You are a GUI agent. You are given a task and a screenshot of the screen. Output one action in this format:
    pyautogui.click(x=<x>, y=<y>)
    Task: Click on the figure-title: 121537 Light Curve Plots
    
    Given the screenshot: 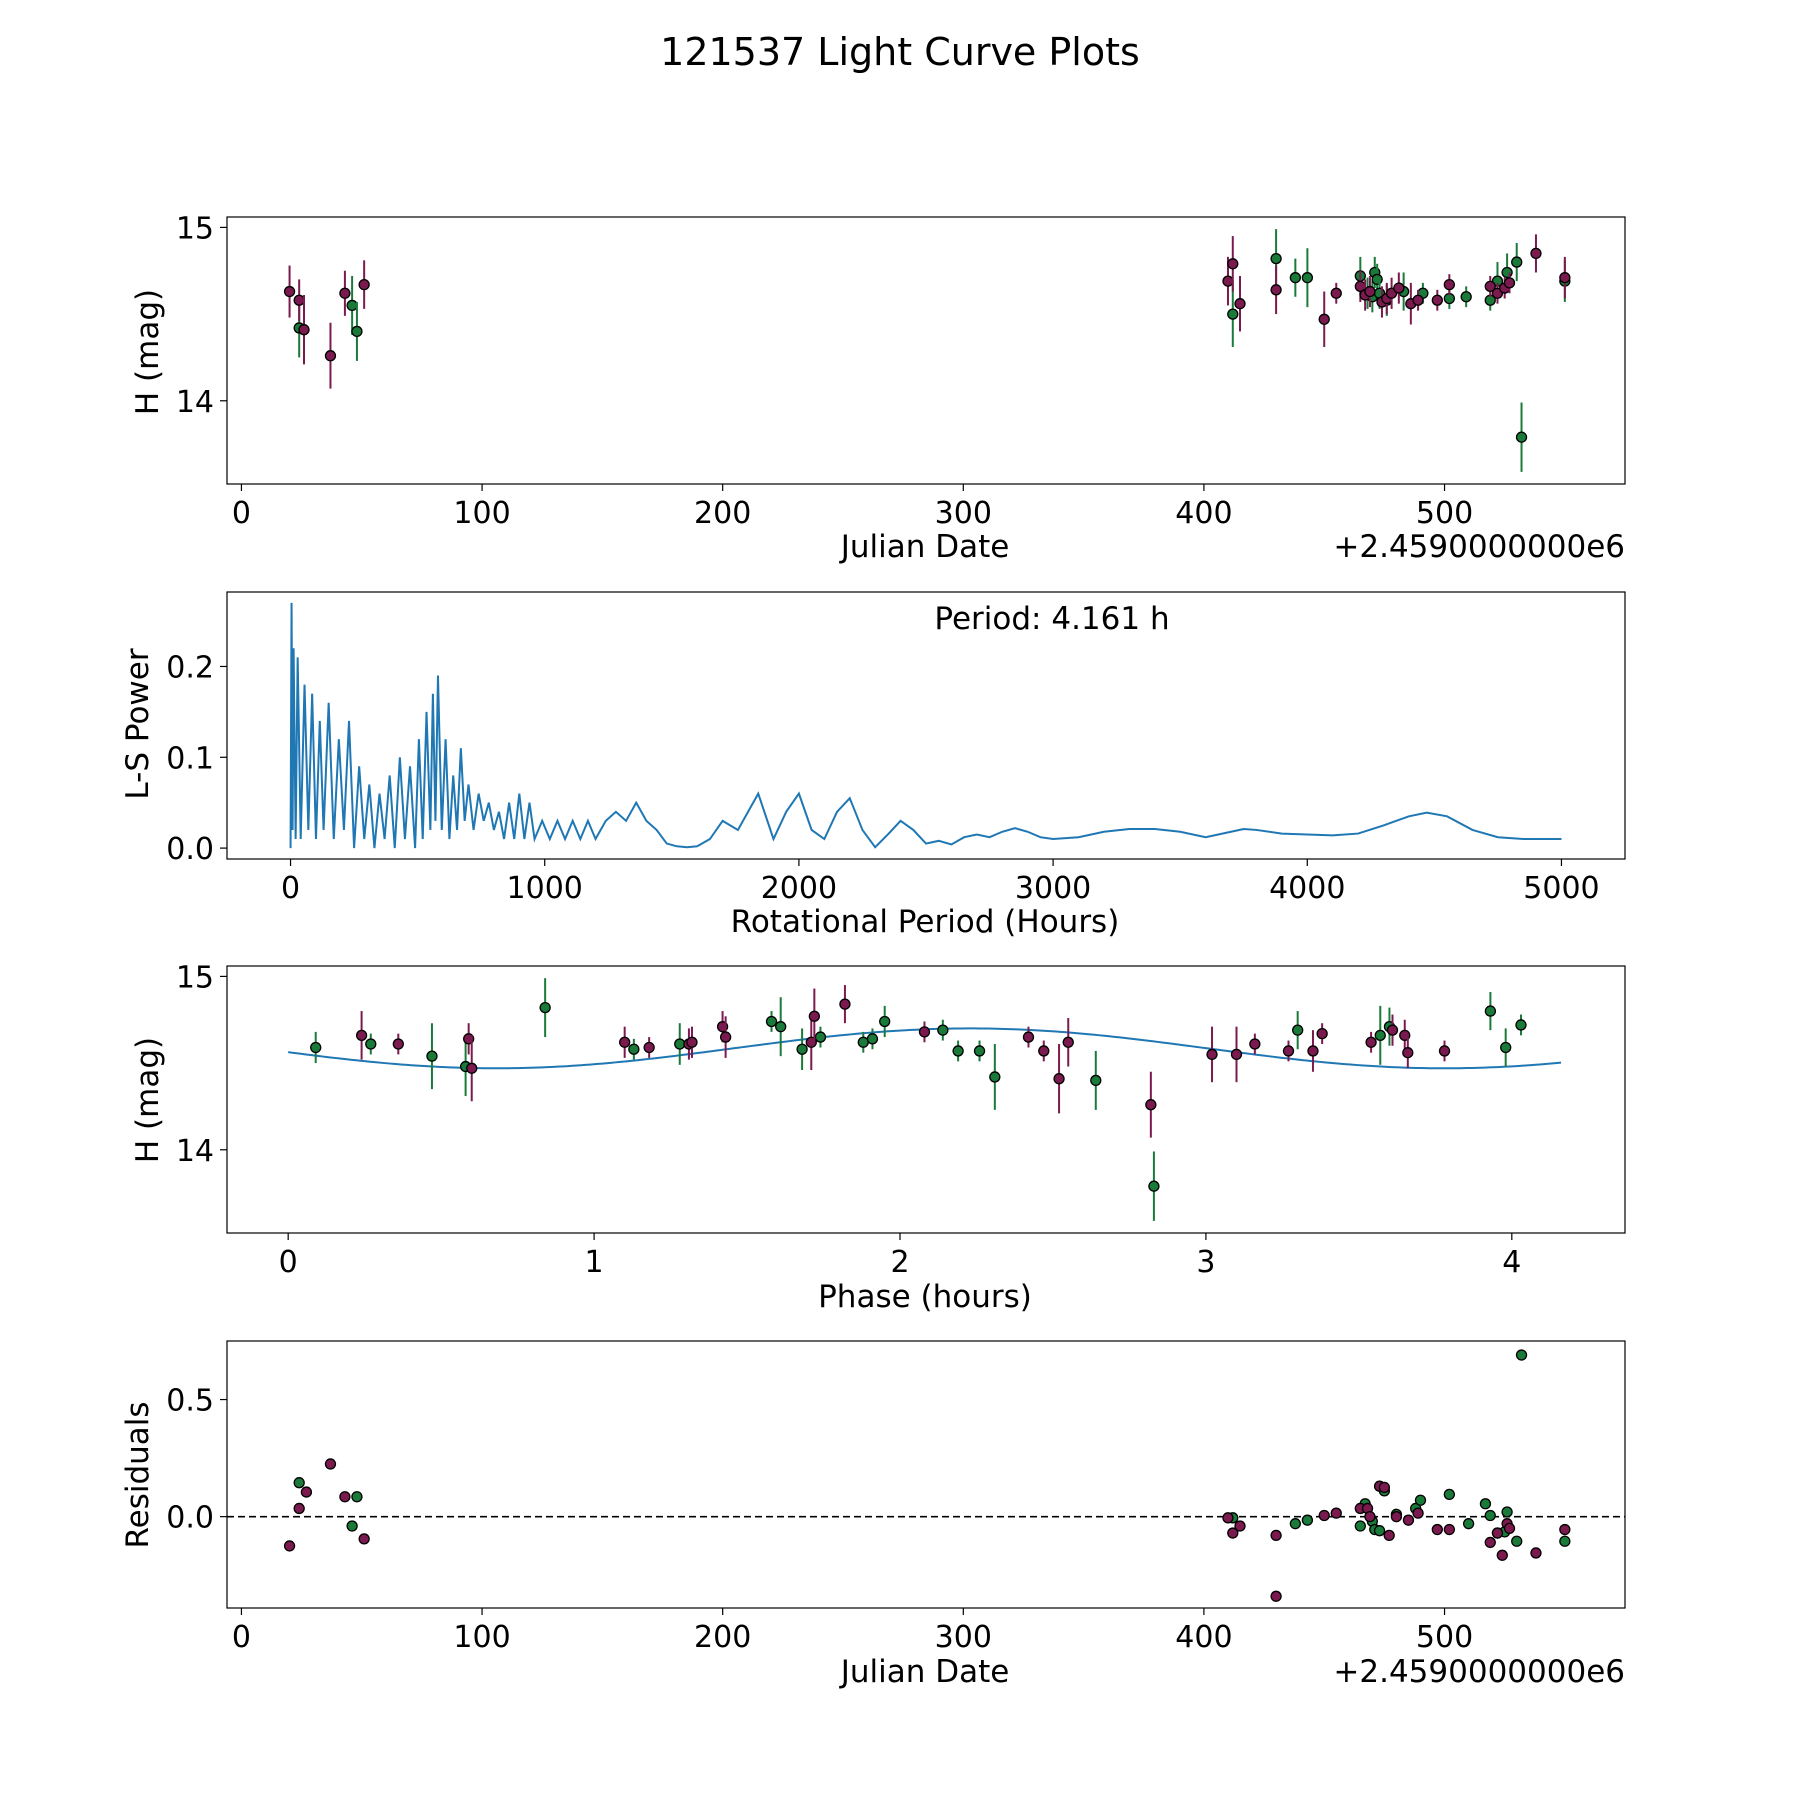 What is the action you would take?
    pyautogui.click(x=900, y=52)
    